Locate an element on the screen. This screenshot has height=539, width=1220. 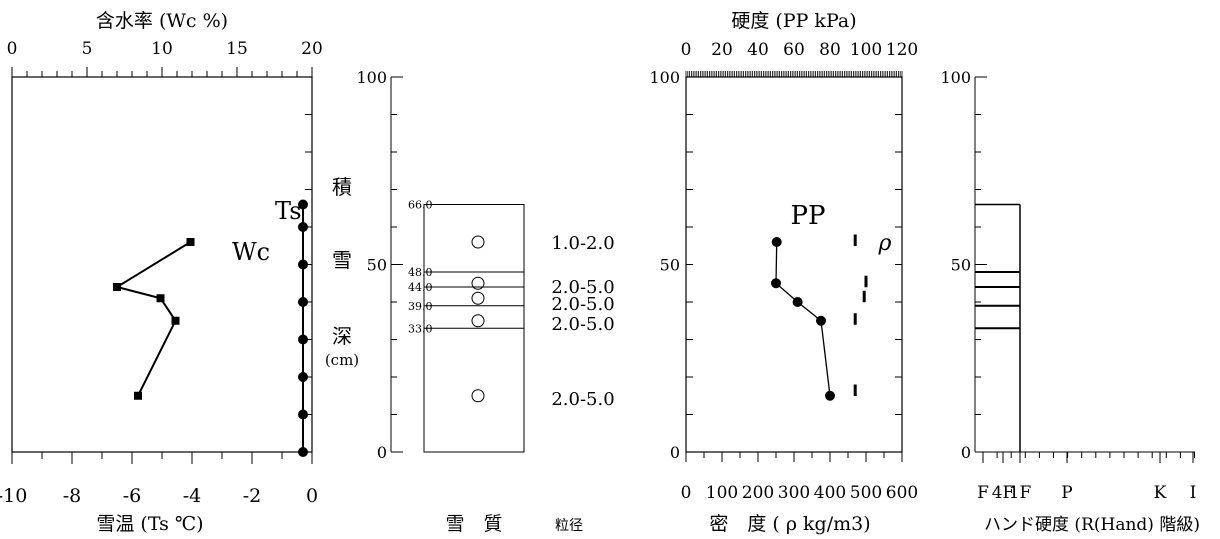
wc-tick-label: 10 is located at coordinates (162, 49).